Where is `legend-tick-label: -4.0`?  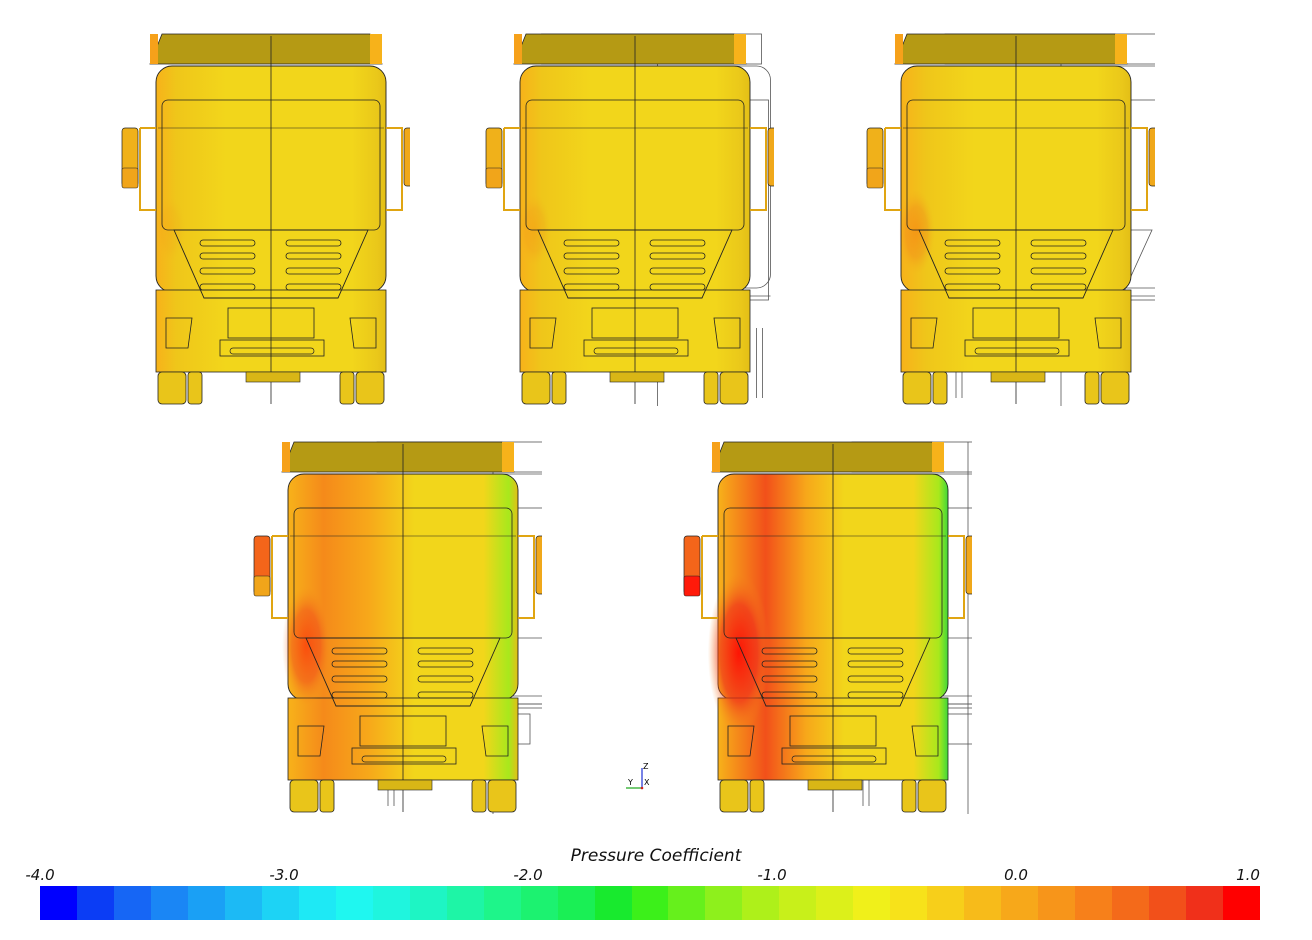
legend-tick-label: -4.0 is located at coordinates (40, 875).